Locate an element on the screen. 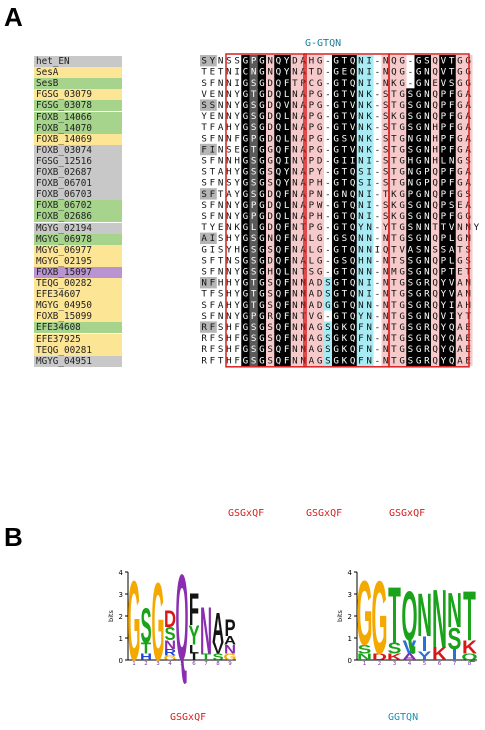 Image resolution: width=485 pixels, height=730 pixels. logo1-logo-letter: F is located at coordinates (194, 610).